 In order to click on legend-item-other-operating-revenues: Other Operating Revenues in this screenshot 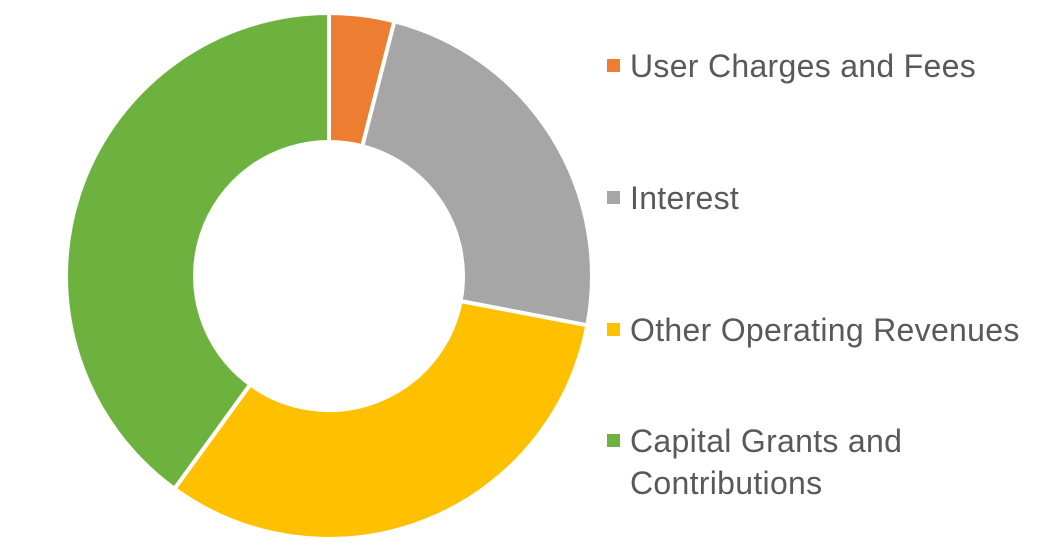, I will do `click(813, 330)`.